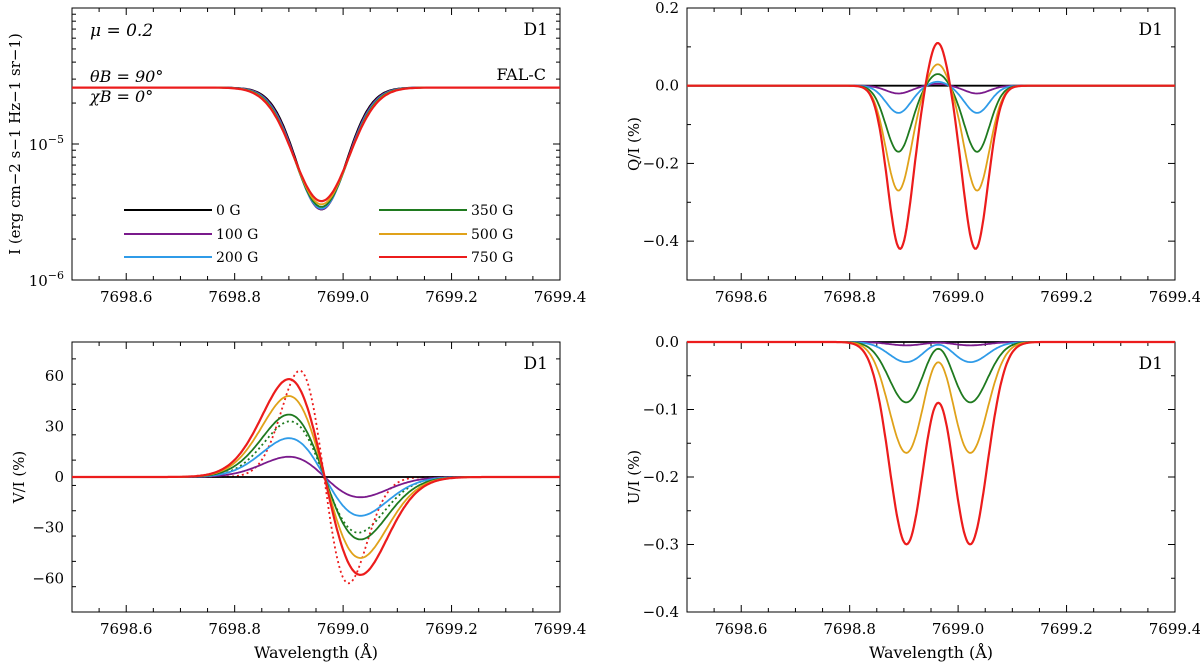  I want to click on y-tick-label: −0.1, so click(661, 410).